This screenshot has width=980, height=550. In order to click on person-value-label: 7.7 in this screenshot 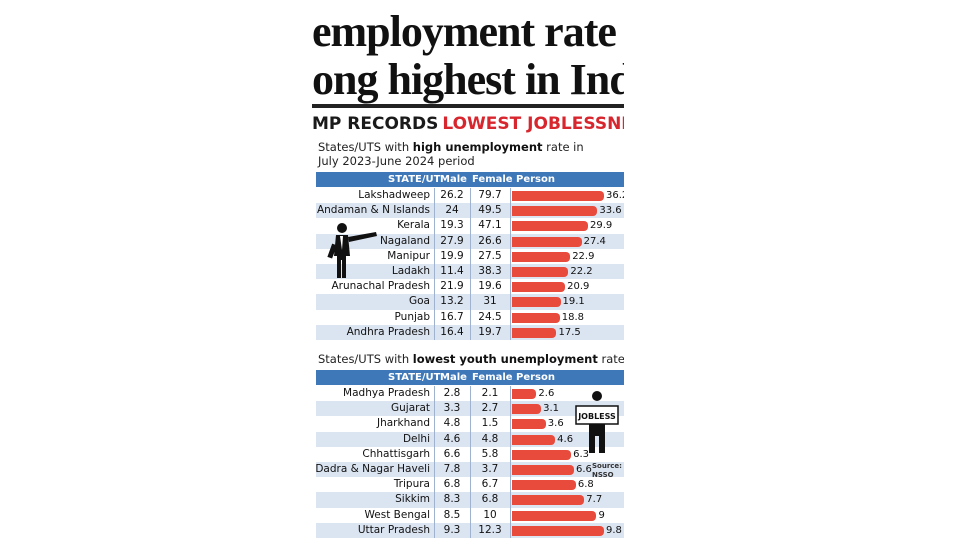, I will do `click(594, 500)`.